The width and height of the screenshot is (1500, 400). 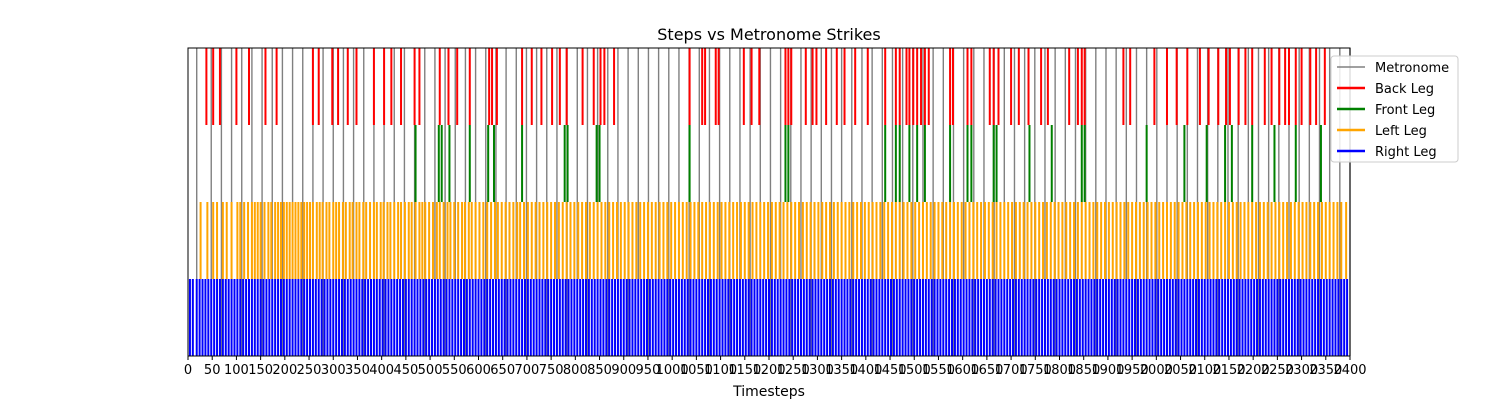 I want to click on x-tick-label: 1950, so click(x=1132, y=370).